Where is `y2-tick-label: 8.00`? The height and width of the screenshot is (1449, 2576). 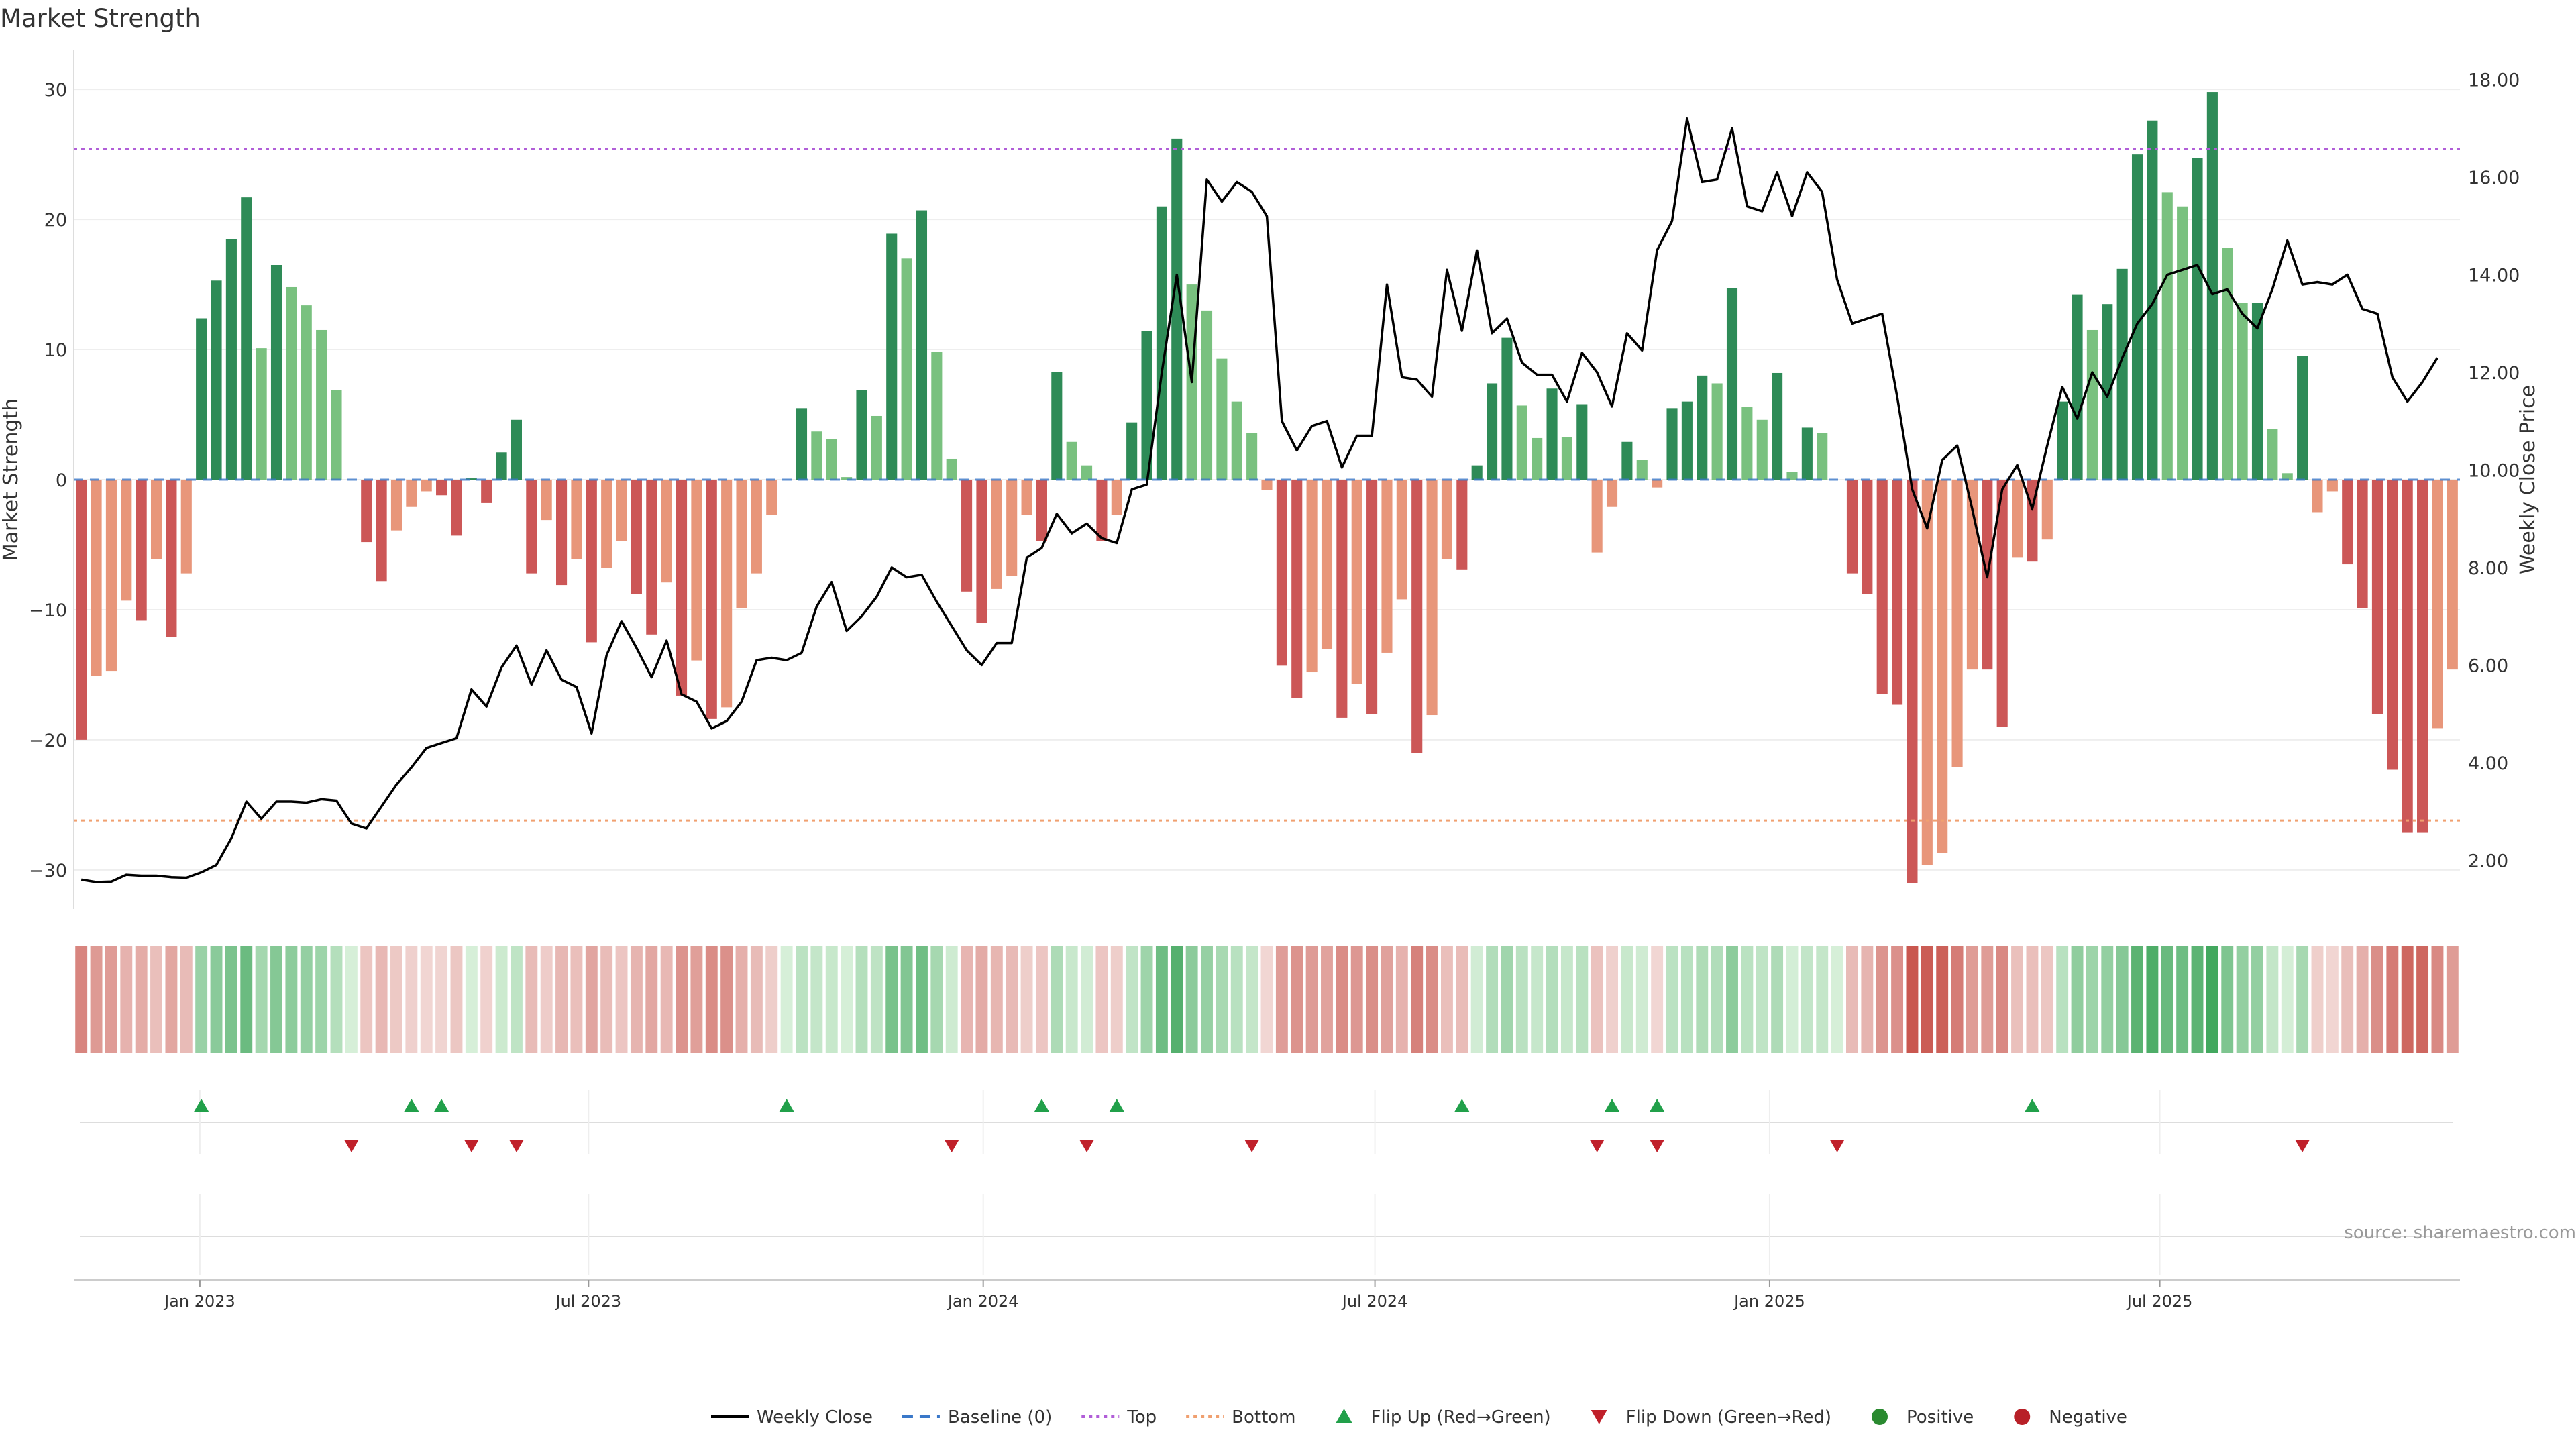
y2-tick-label: 8.00 is located at coordinates (2488, 568).